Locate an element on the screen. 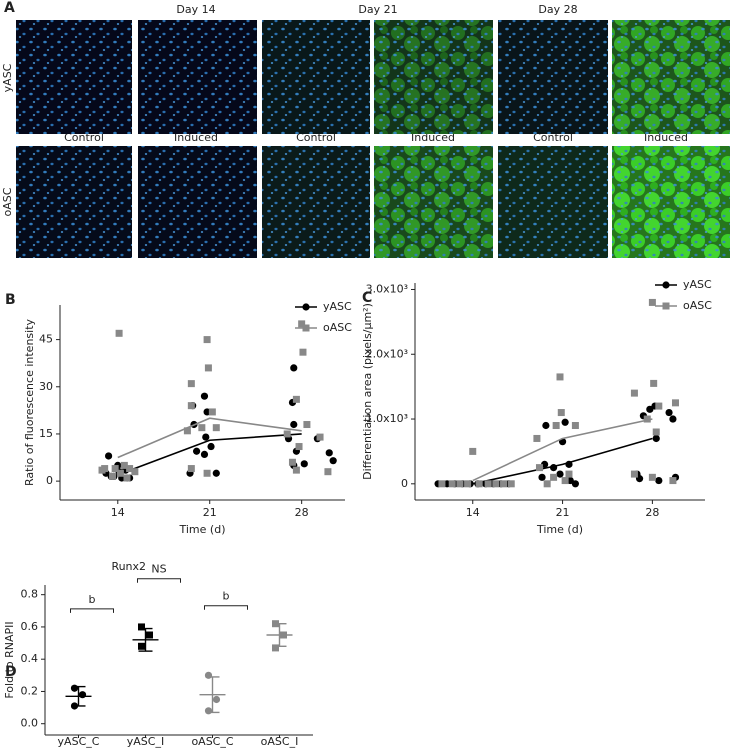 Image resolution: width=730 pixels, height=750 pixels. x-tick-label: 28 is located at coordinates (302, 512).